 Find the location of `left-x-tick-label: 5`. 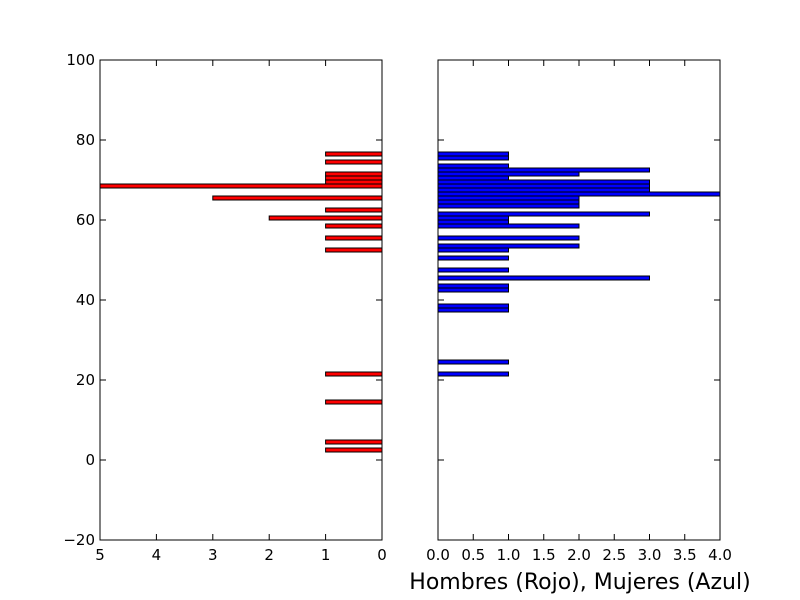

left-x-tick-label: 5 is located at coordinates (100, 555).